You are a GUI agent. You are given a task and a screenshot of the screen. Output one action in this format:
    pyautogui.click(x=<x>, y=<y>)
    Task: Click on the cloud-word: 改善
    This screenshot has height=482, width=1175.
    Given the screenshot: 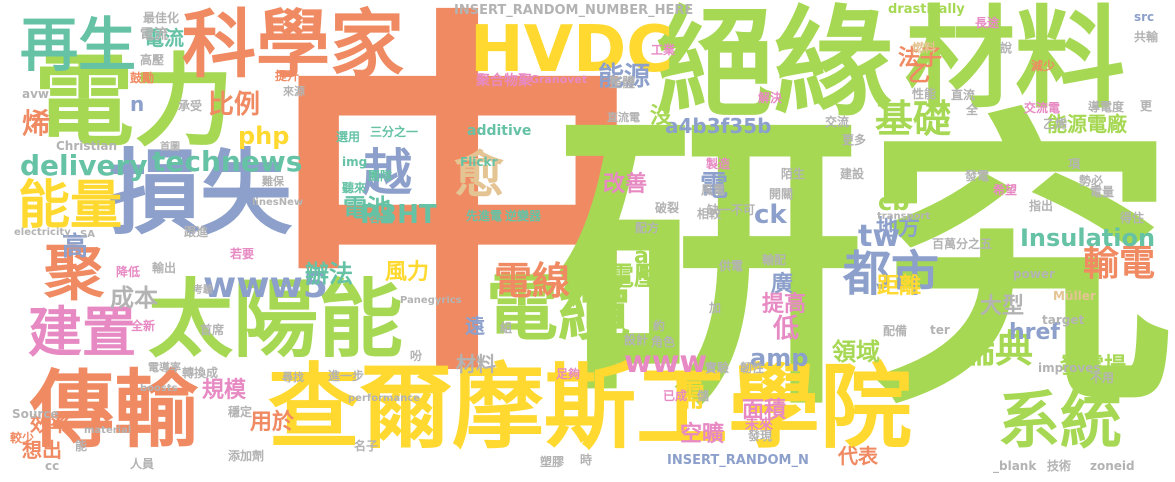 What is the action you would take?
    pyautogui.click(x=625, y=184)
    